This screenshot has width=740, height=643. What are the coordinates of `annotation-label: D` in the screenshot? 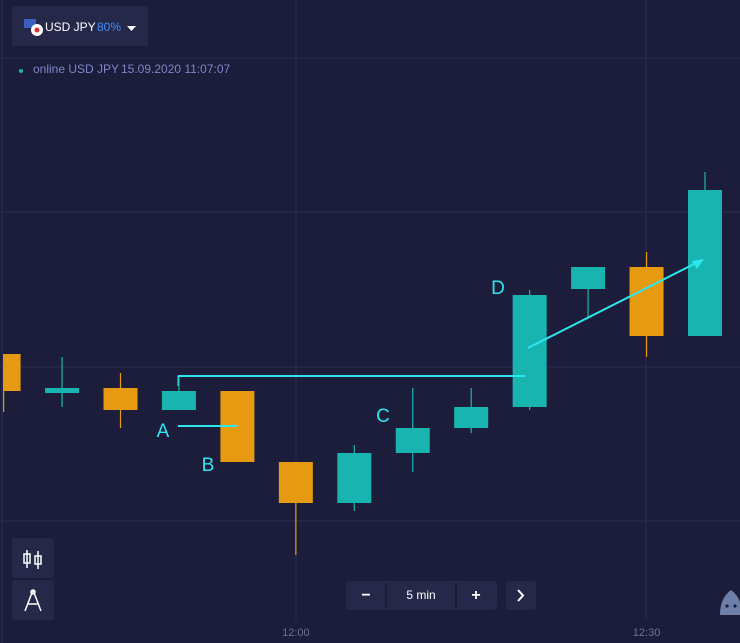 It's located at (498, 288).